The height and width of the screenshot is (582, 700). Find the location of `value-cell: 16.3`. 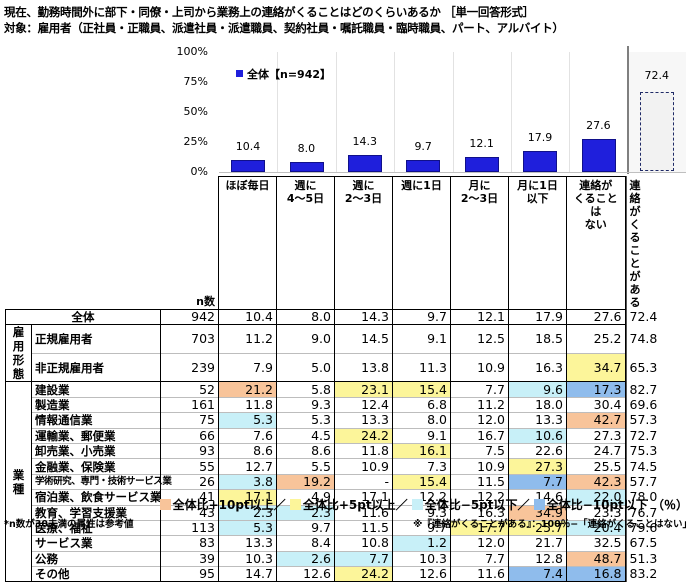

value-cell: 16.3 is located at coordinates (537, 367).